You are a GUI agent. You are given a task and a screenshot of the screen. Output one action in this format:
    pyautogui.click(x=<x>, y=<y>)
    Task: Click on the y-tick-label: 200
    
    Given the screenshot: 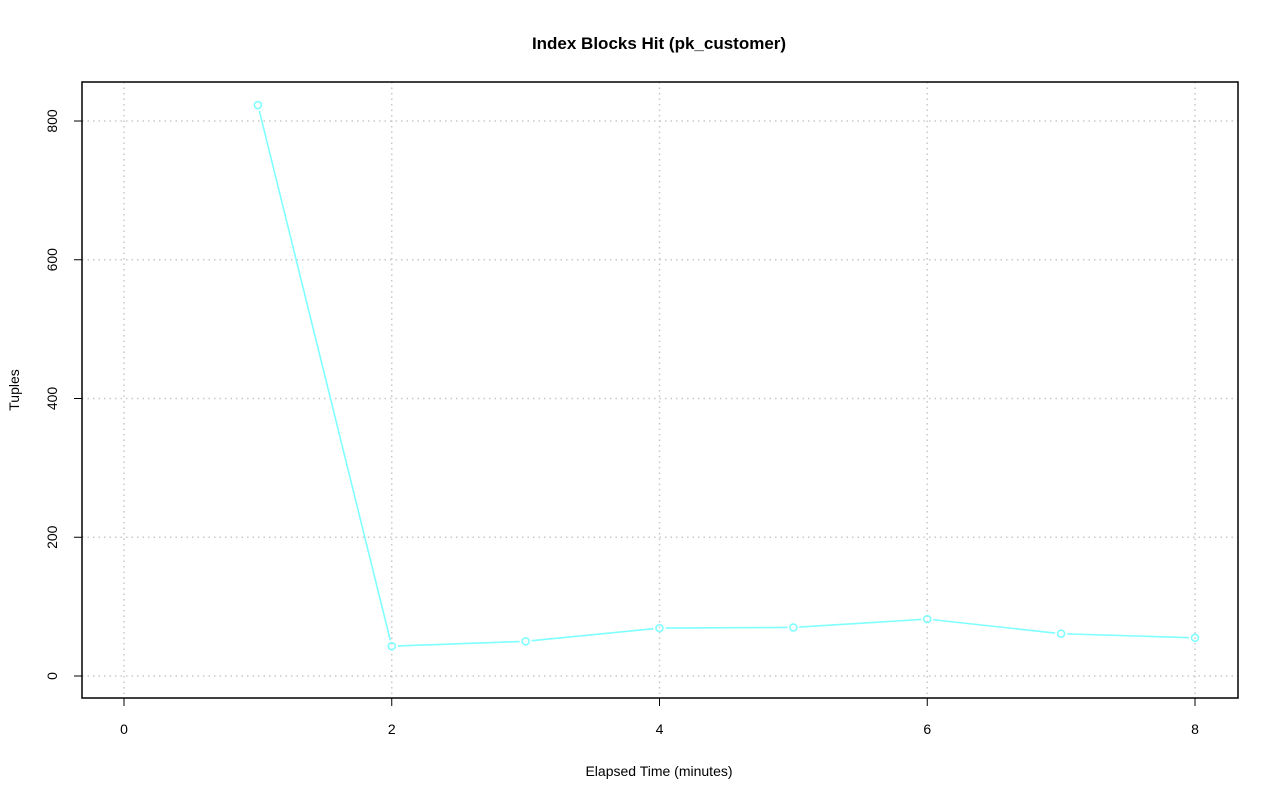 What is the action you would take?
    pyautogui.click(x=52, y=537)
    